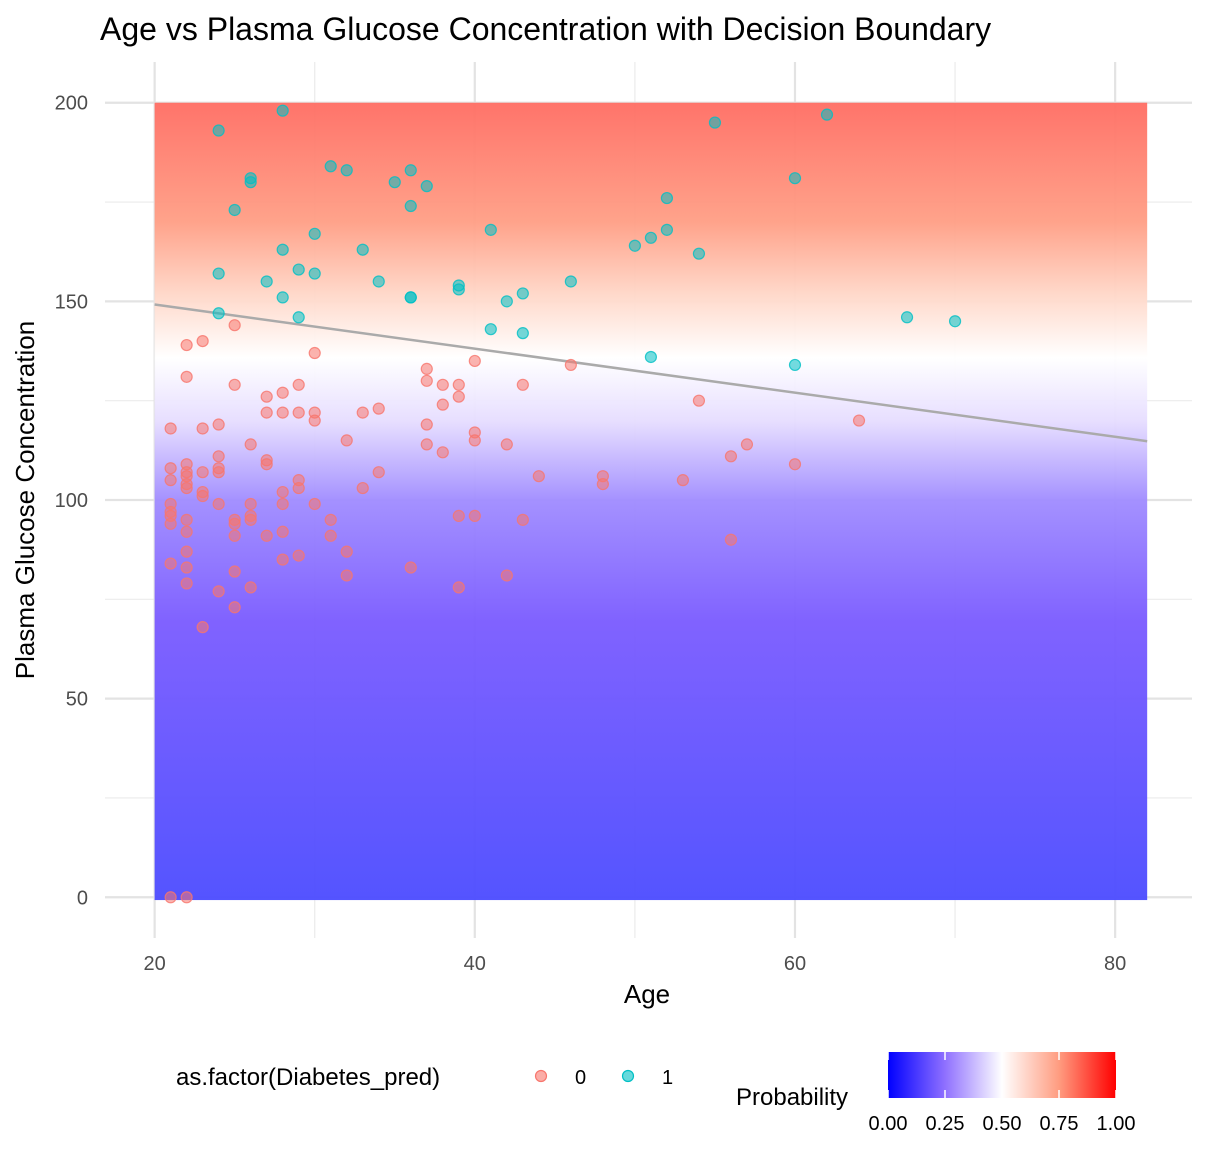 The width and height of the screenshot is (1208, 1169). What do you see at coordinates (155, 964) in the screenshot?
I see `x-tick-label: 20` at bounding box center [155, 964].